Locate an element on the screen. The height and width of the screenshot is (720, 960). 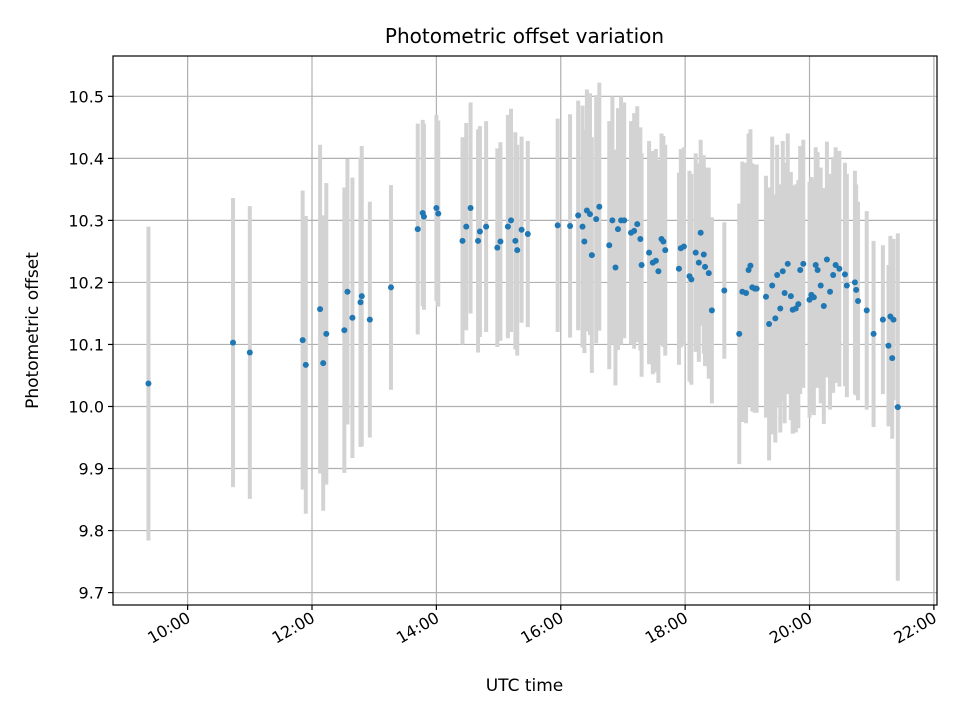
y-tick-label: 10.0 is located at coordinates (86, 406).